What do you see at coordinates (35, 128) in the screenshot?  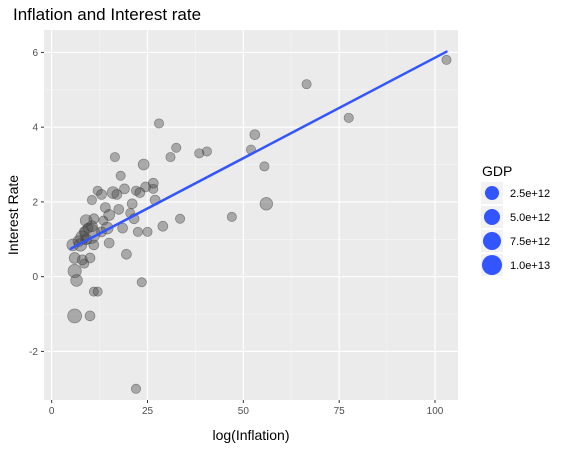 I see `y-tick-label: 4` at bounding box center [35, 128].